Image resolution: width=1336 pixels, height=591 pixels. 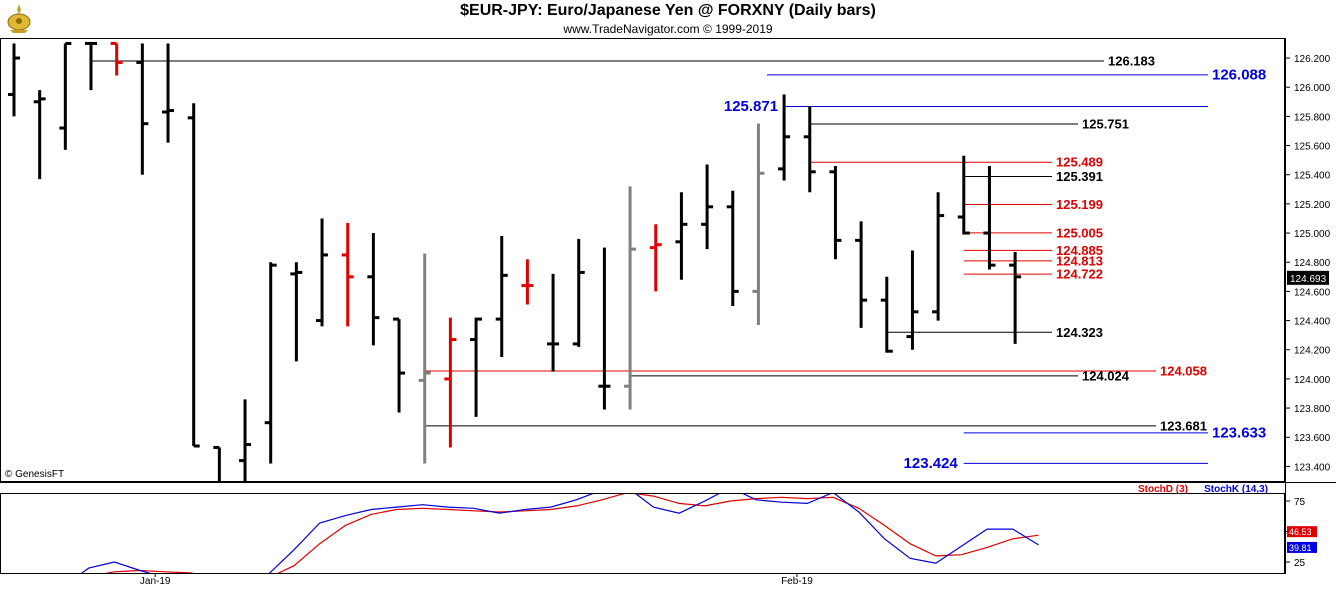 I want to click on price-tick-label: 126.200, so click(x=1312, y=59).